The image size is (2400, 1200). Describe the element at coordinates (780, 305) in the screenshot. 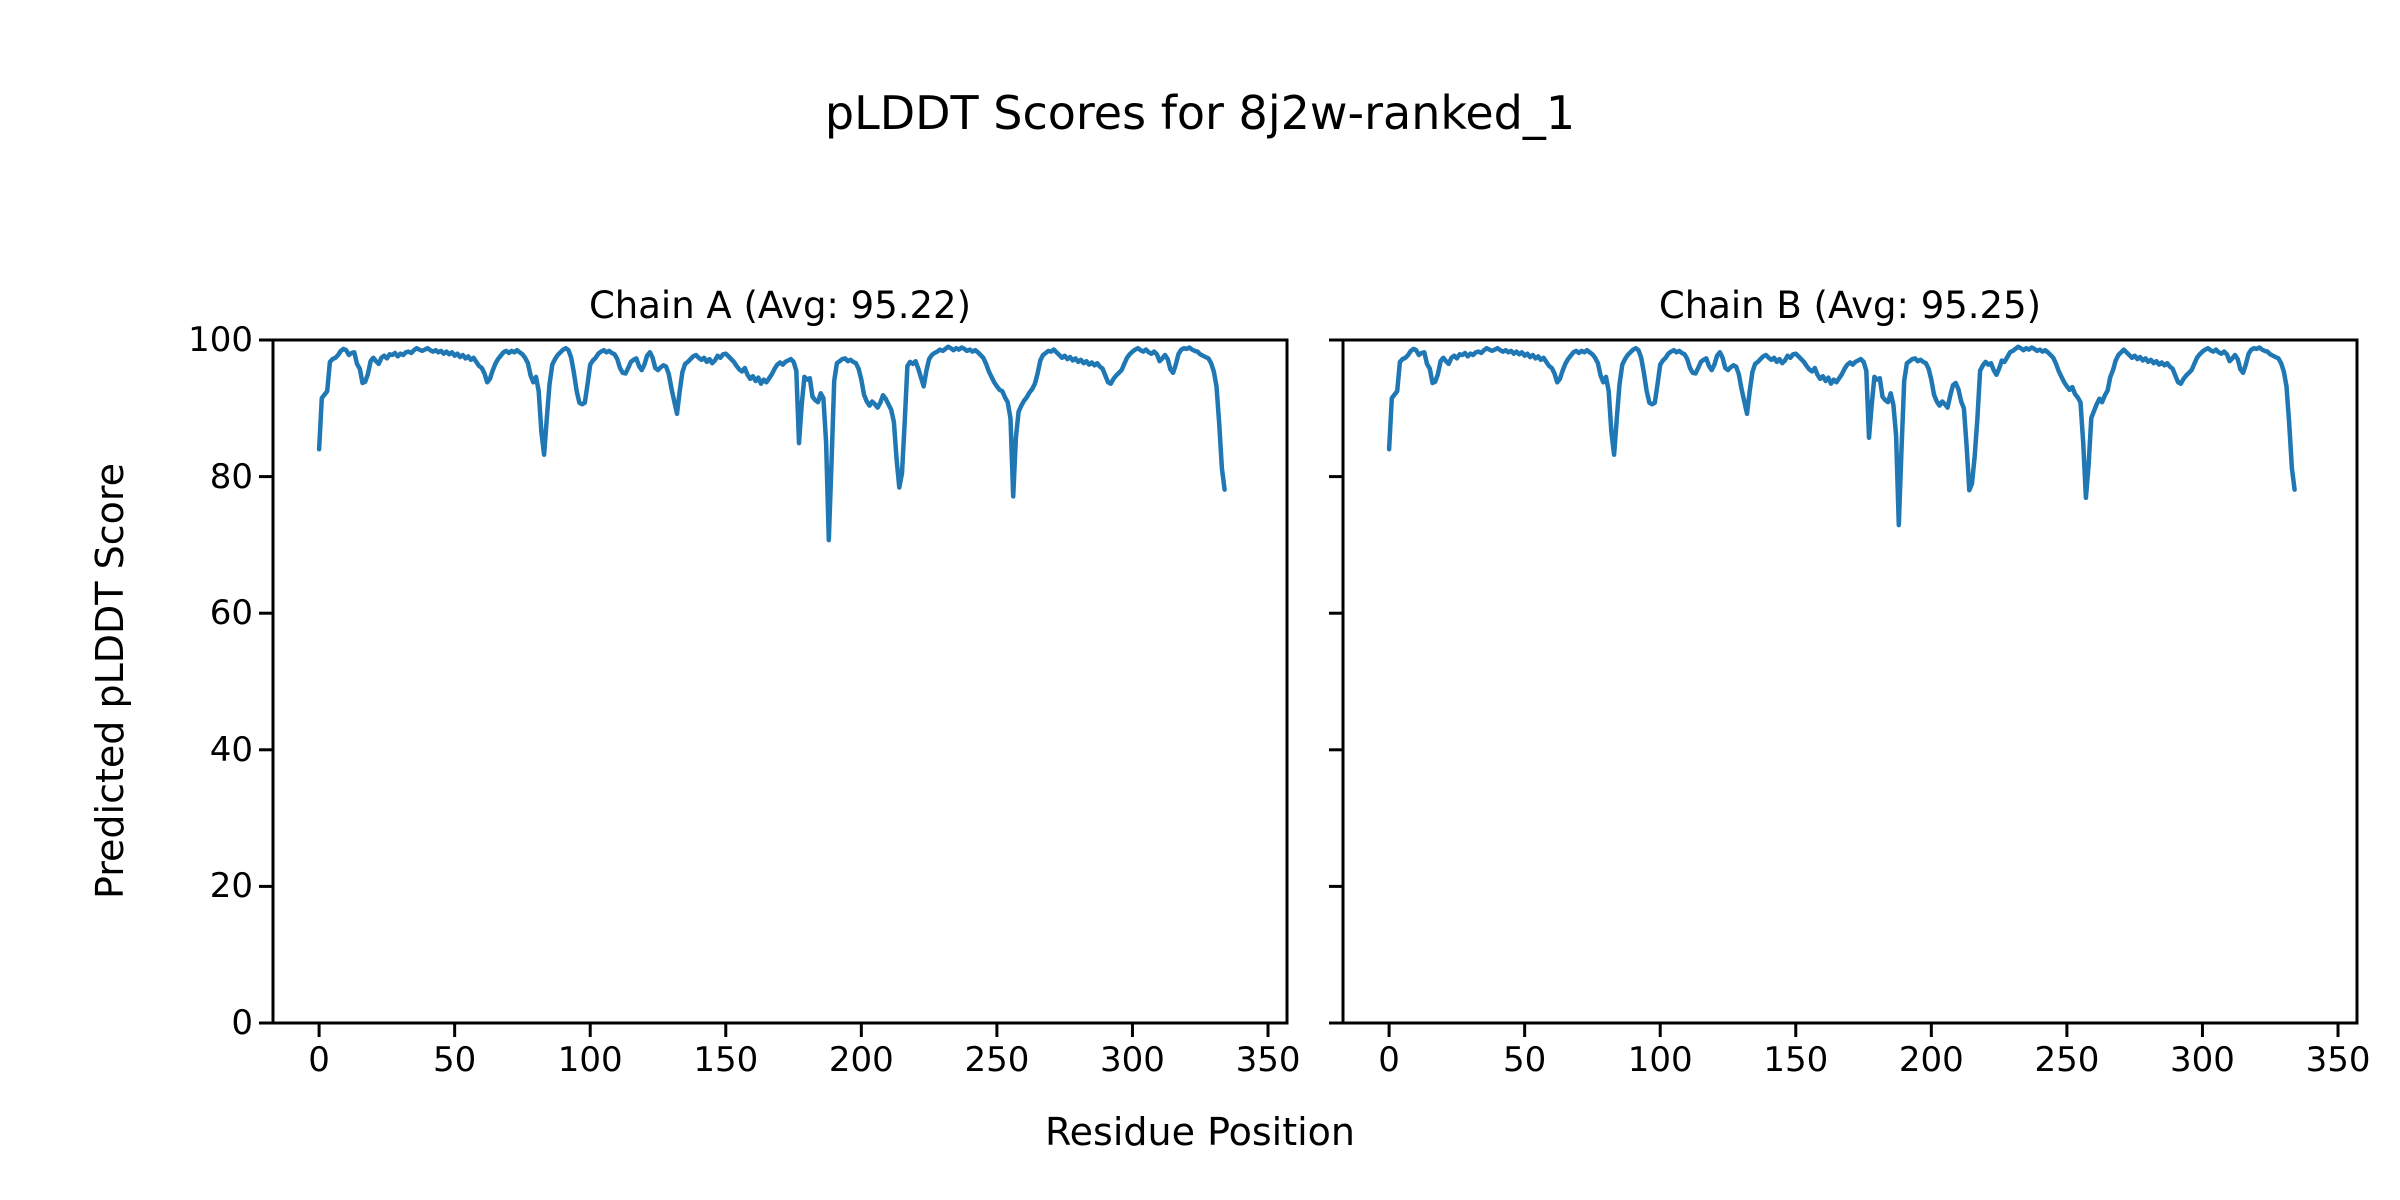

I see `chain-a-title: Chain A (Avg: 95.22)` at that location.